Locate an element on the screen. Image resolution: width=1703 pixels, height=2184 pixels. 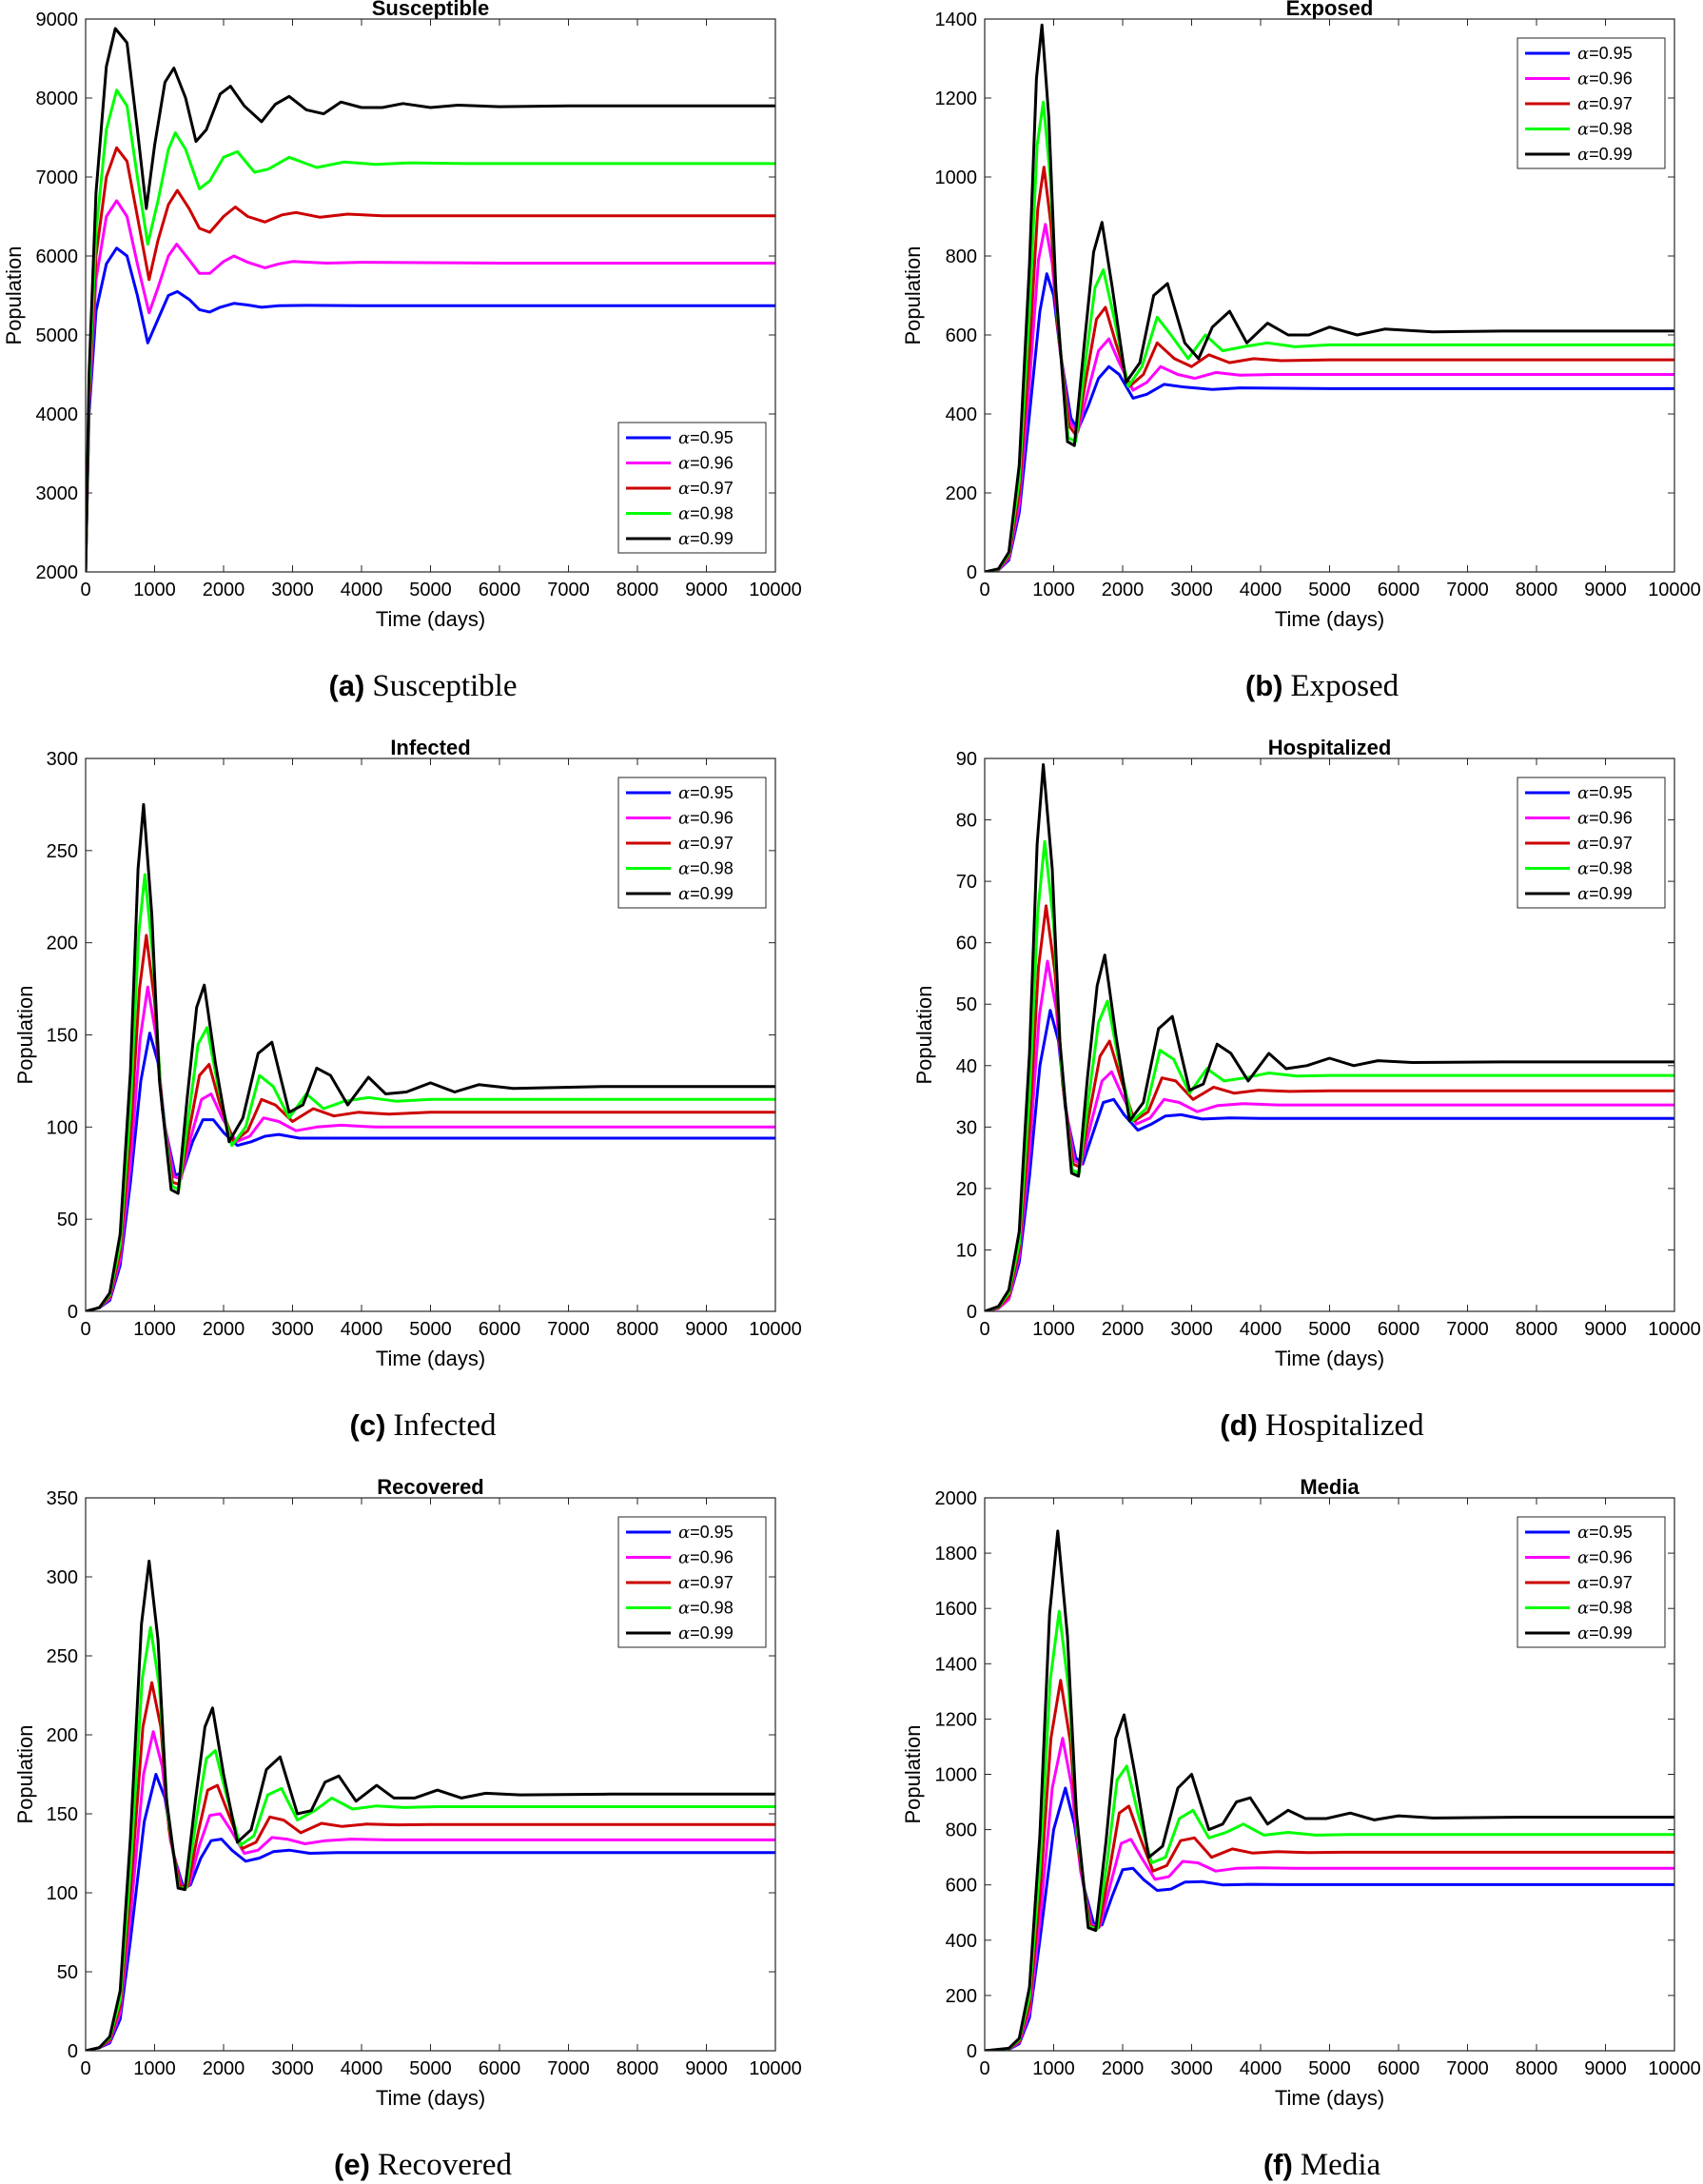
y-tick-label: 150 is located at coordinates (62, 1814).